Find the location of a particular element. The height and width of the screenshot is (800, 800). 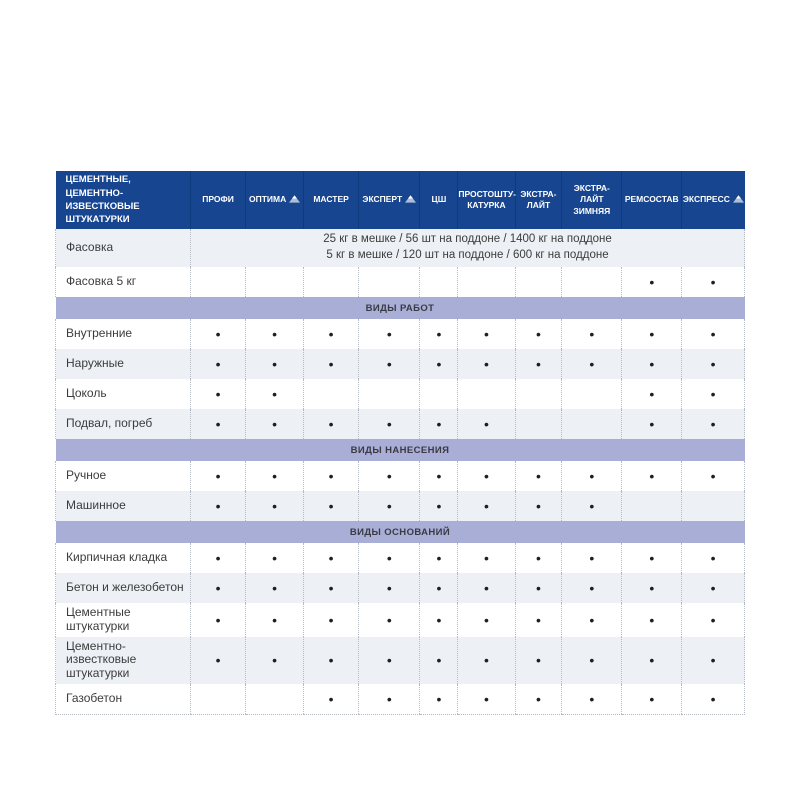

column-header-label: ПРОСТОШТУ- КАТУРКА is located at coordinates (487, 199).